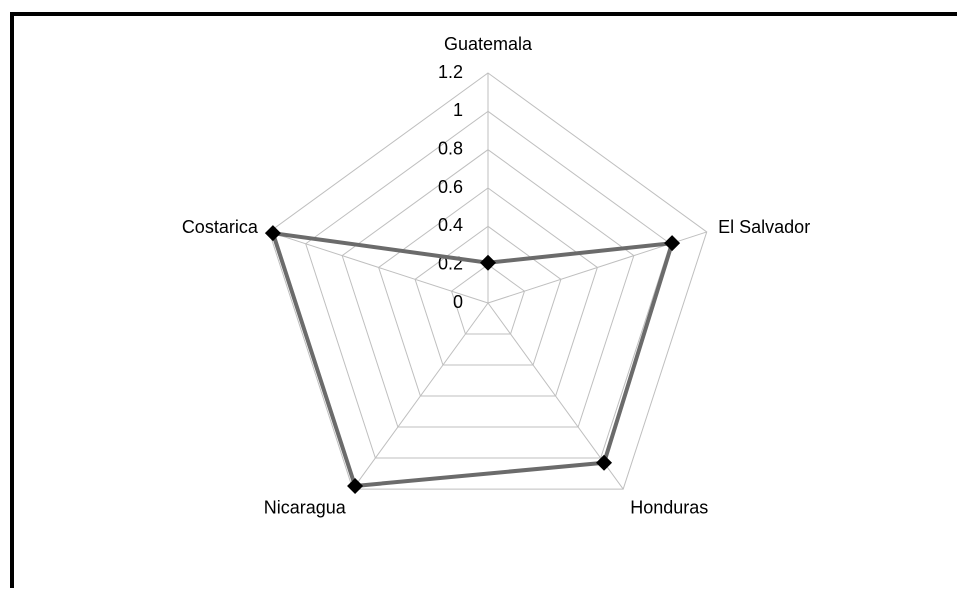  Describe the element at coordinates (450, 187) in the screenshot. I see `y-tick-label: 0.6` at that location.